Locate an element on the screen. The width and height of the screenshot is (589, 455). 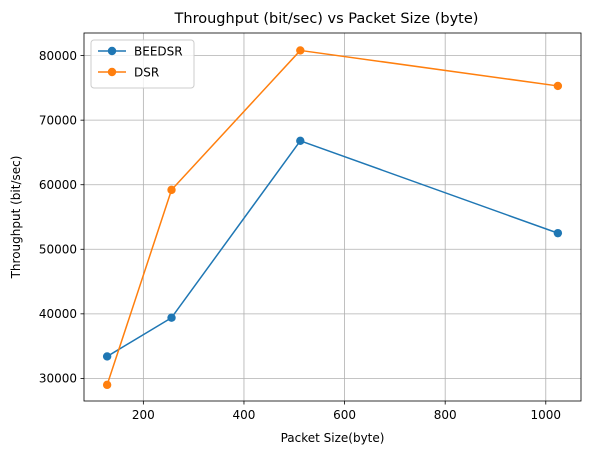
y-tick-label: 70000 is located at coordinates (58, 120).